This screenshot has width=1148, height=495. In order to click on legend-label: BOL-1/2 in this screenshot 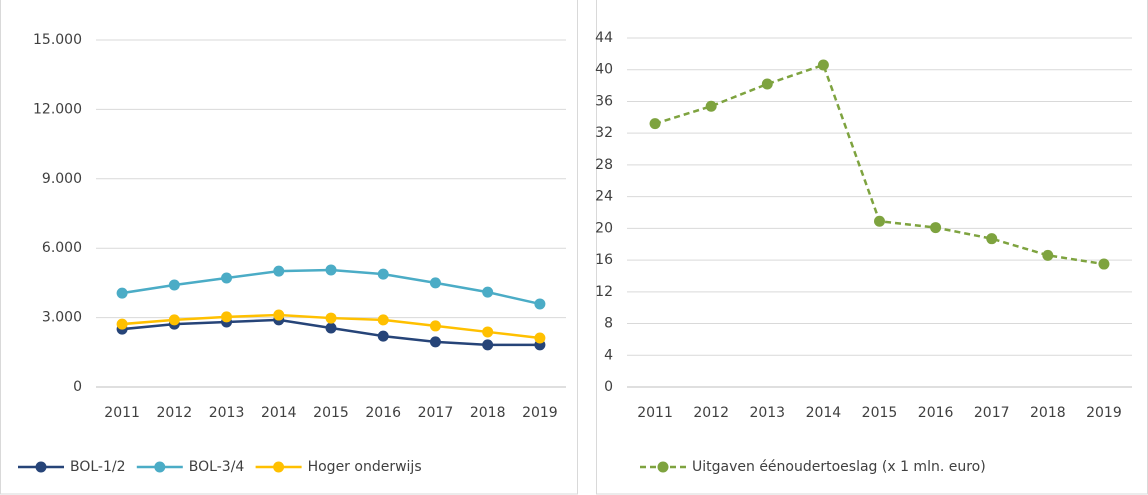, I will do `click(98, 467)`.